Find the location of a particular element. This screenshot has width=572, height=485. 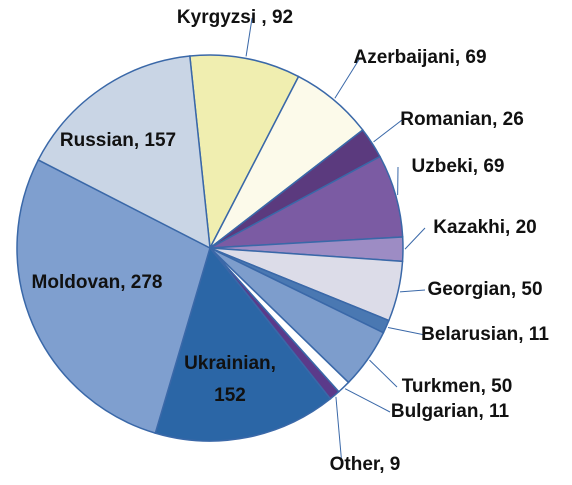

slice-label: Belarusian, 11 is located at coordinates (485, 334).